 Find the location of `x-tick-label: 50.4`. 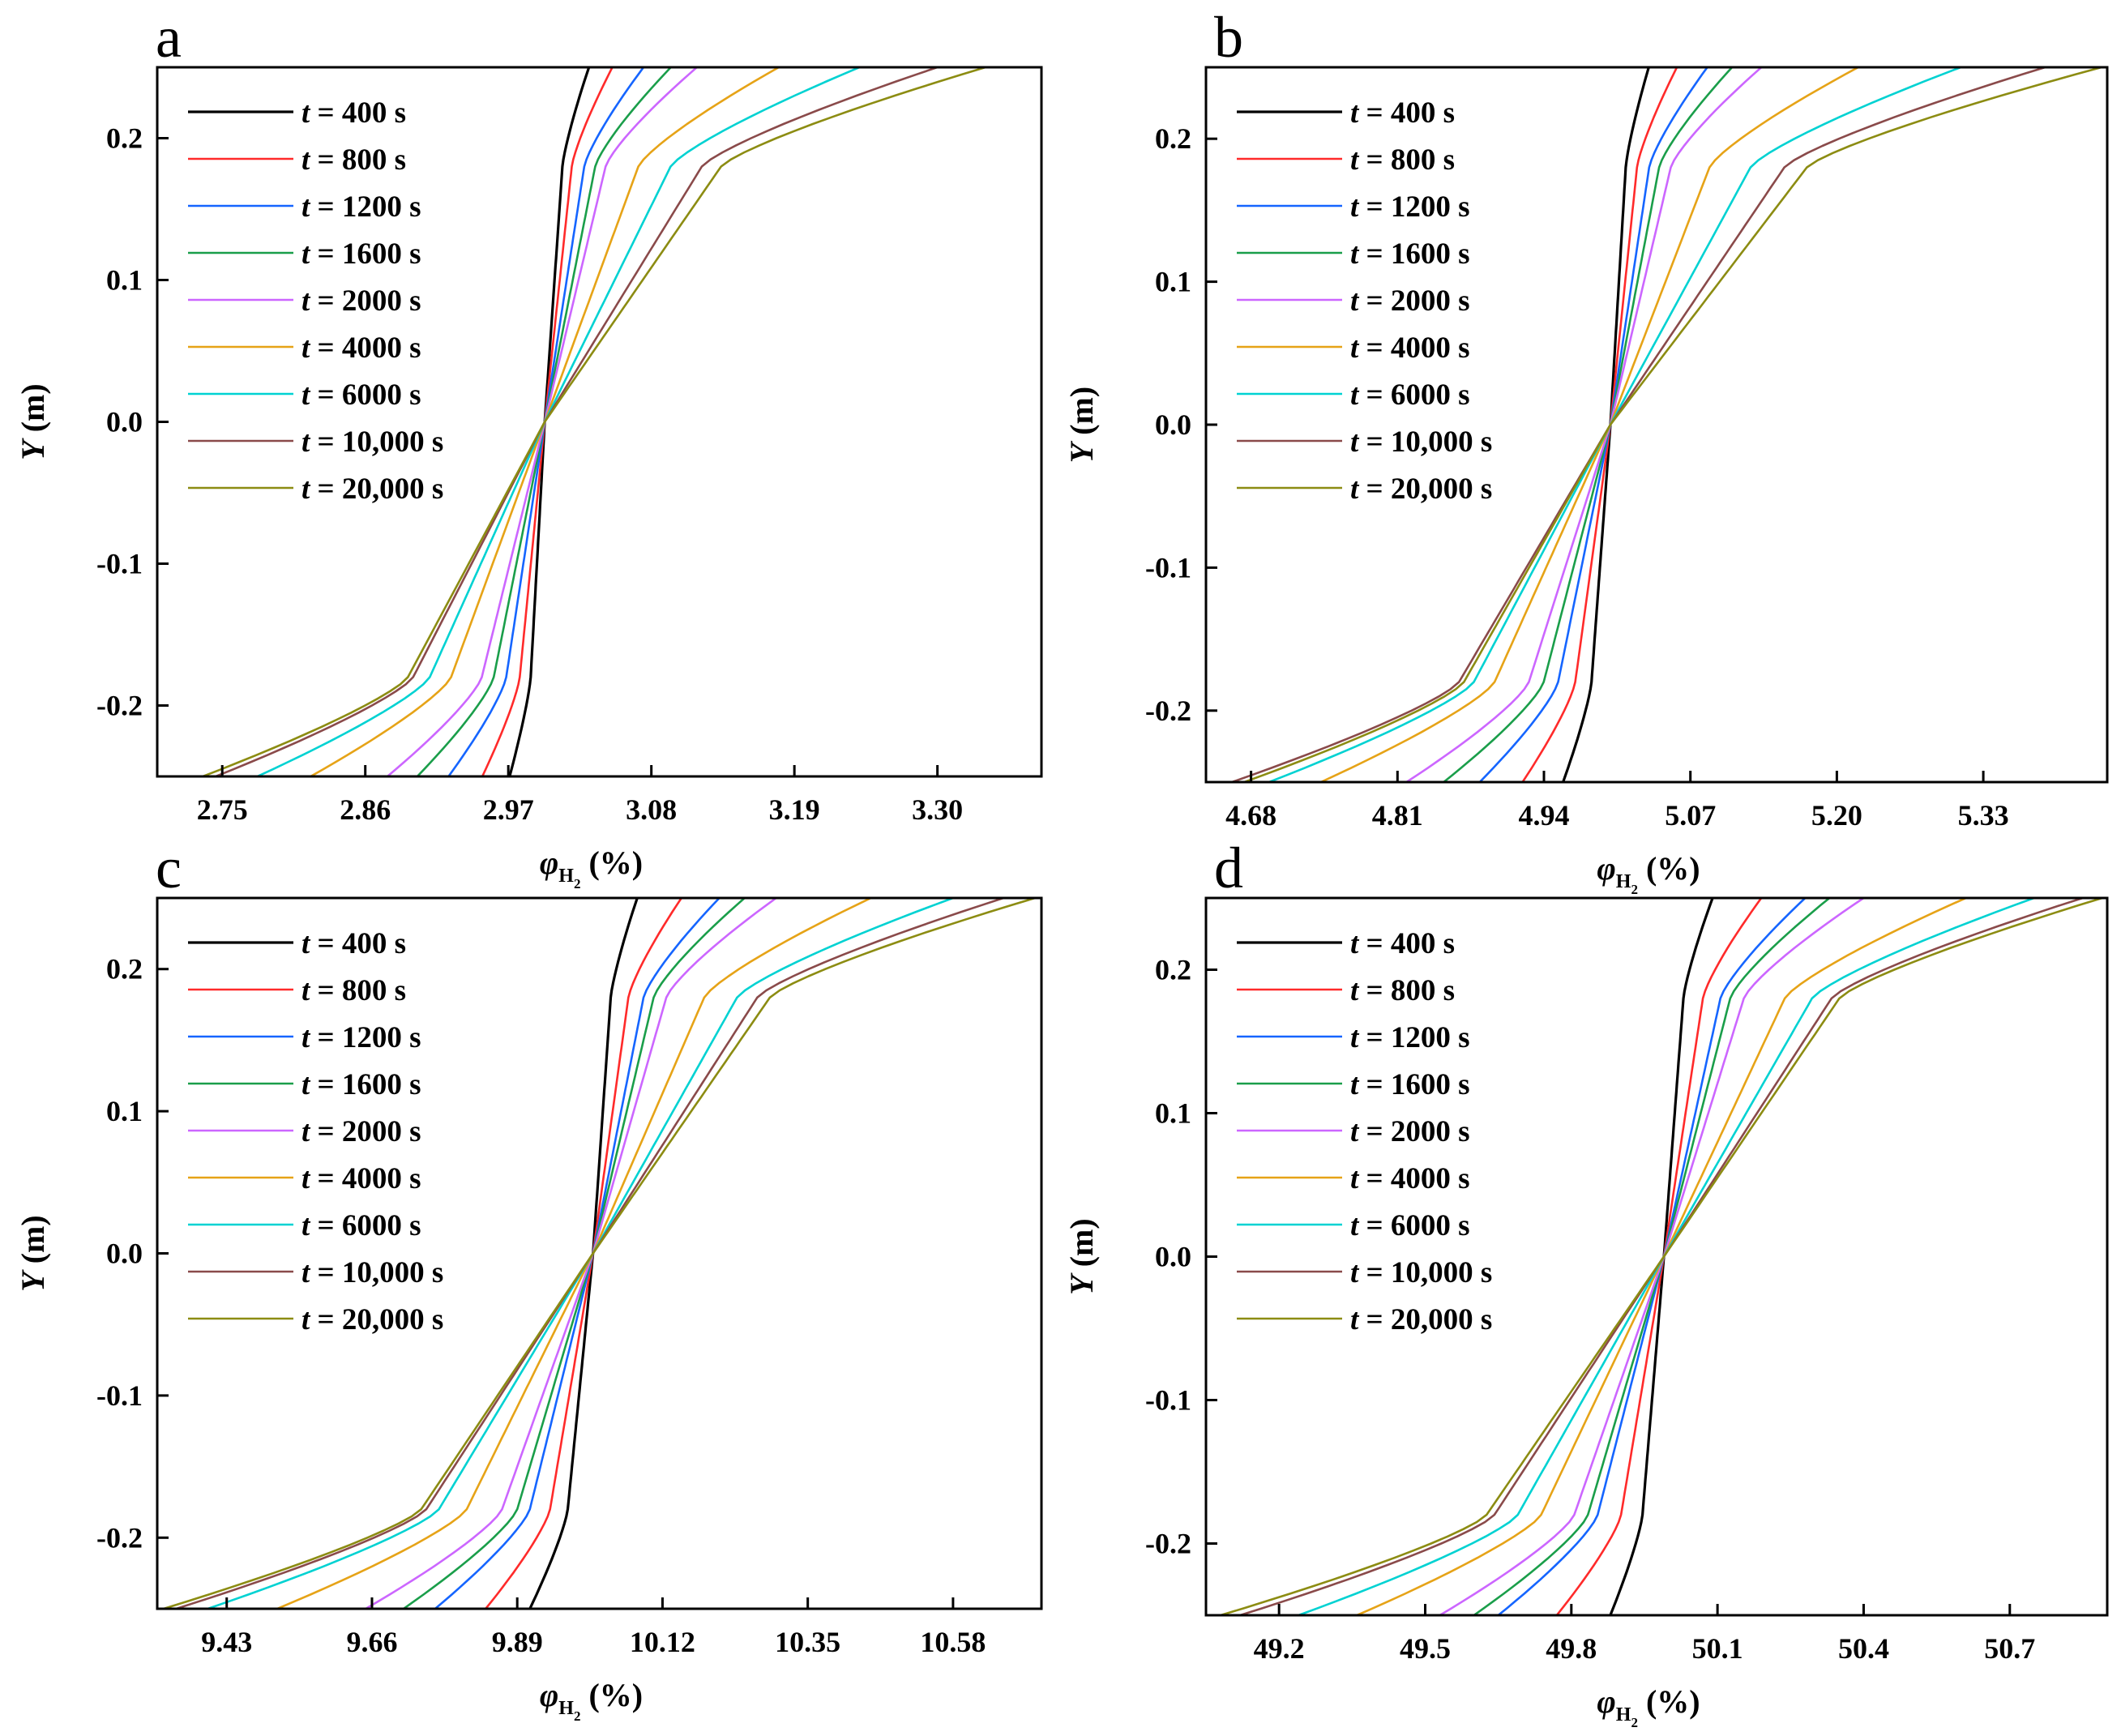

x-tick-label: 50.4 is located at coordinates (1863, 1648).